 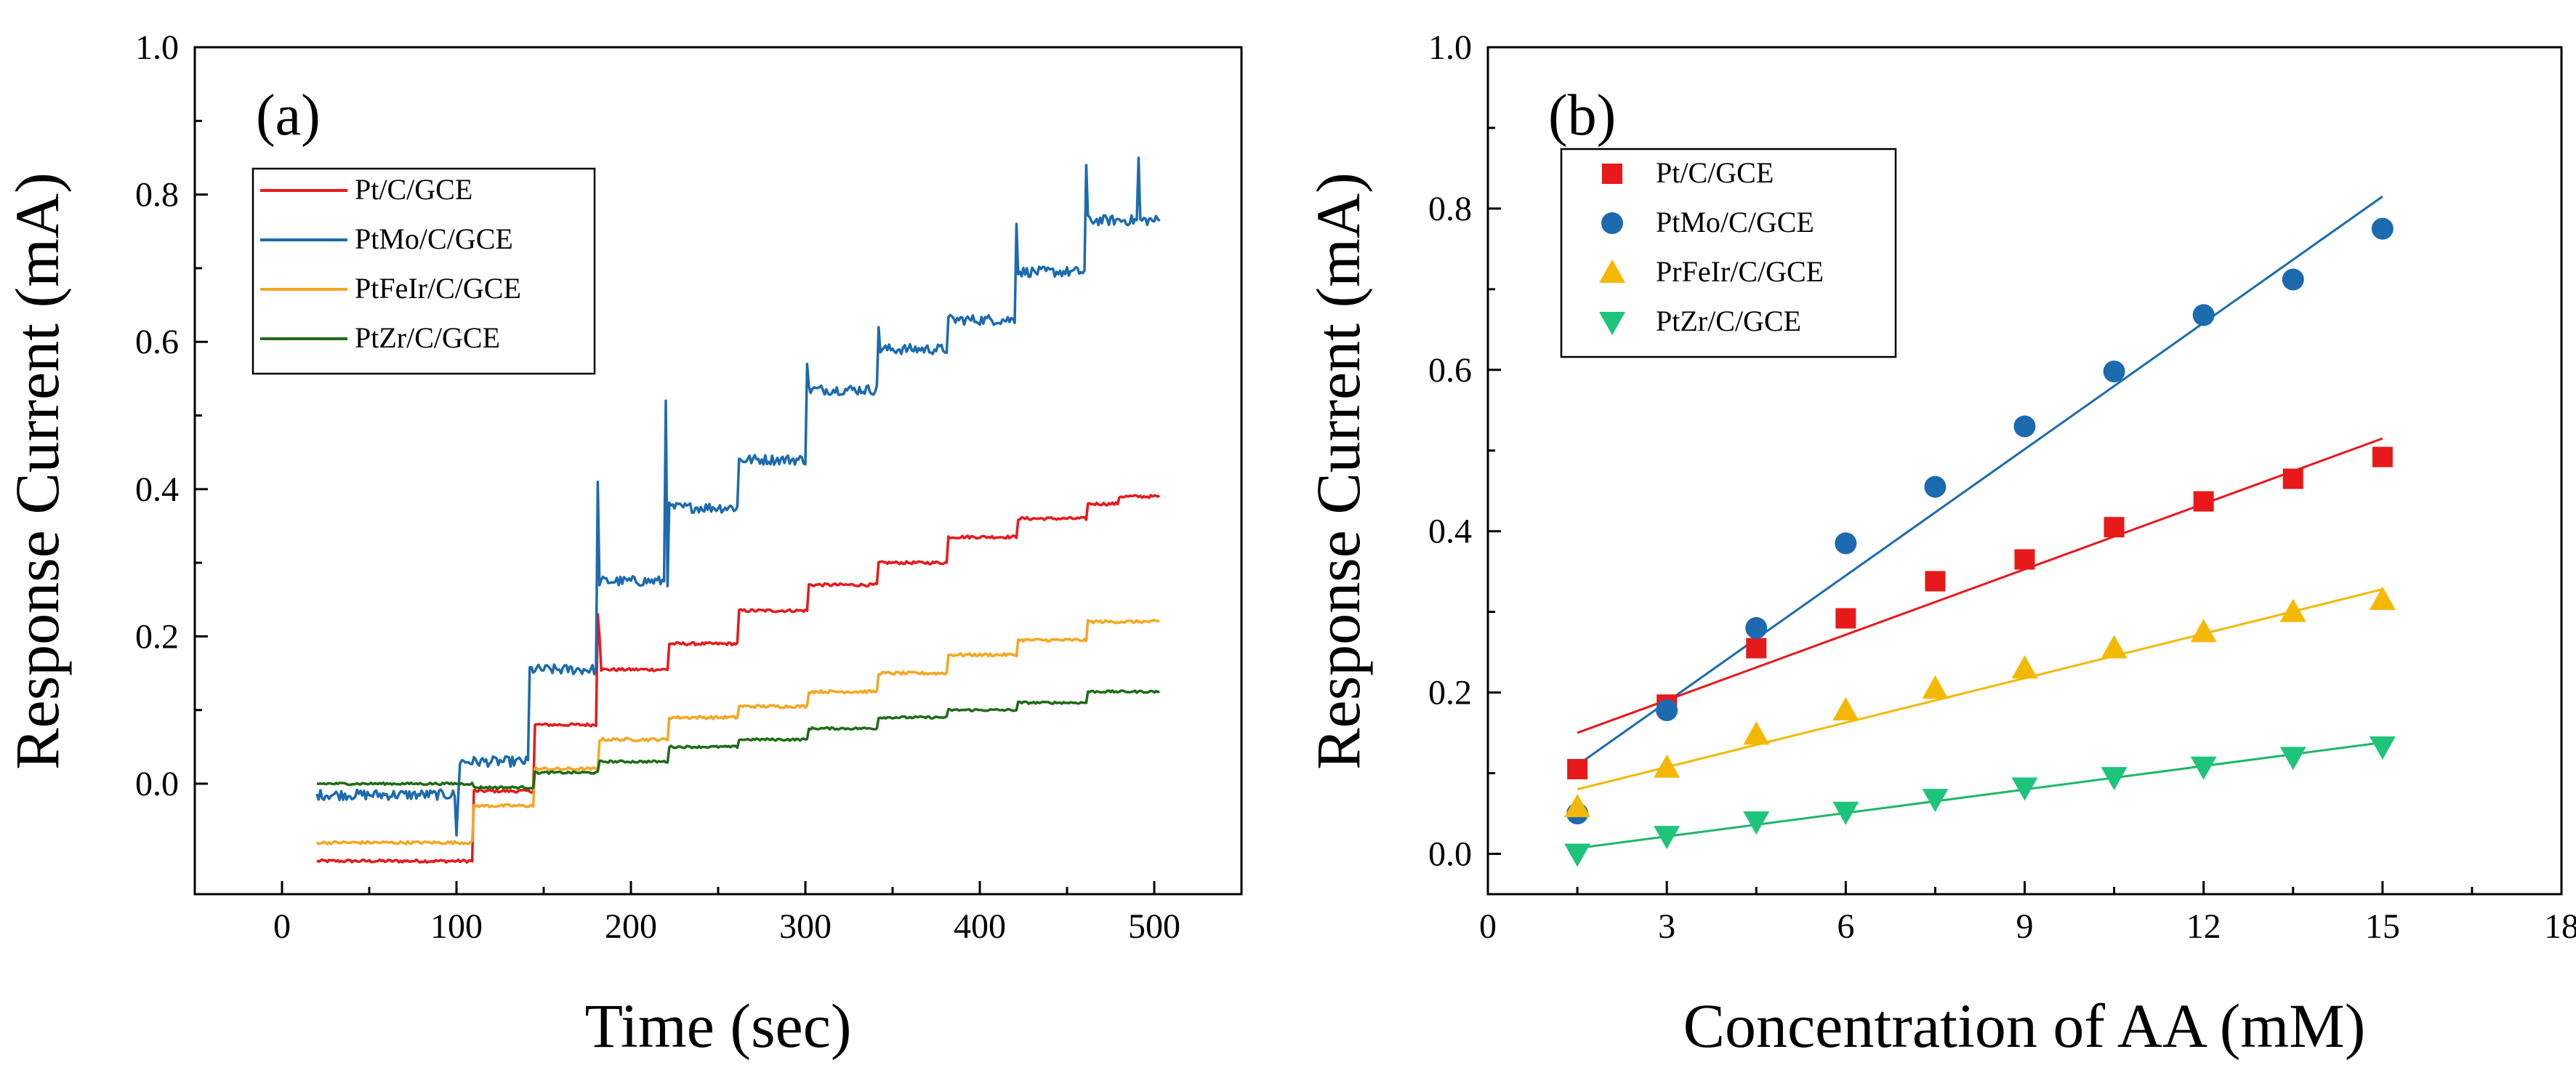 What do you see at coordinates (288, 116) in the screenshot?
I see `panel-label-a: (a)` at bounding box center [288, 116].